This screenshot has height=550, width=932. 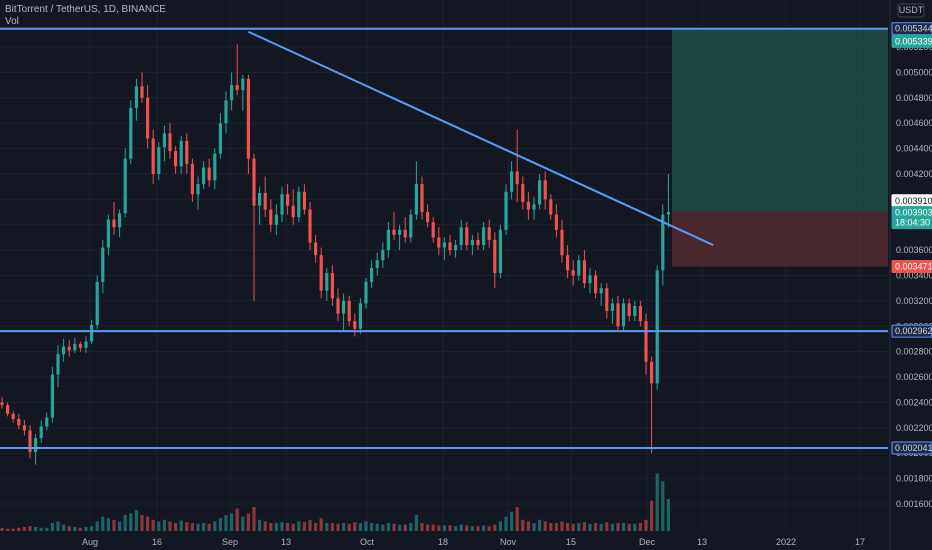 What do you see at coordinates (911, 10) in the screenshot?
I see `currency-label-box` at bounding box center [911, 10].